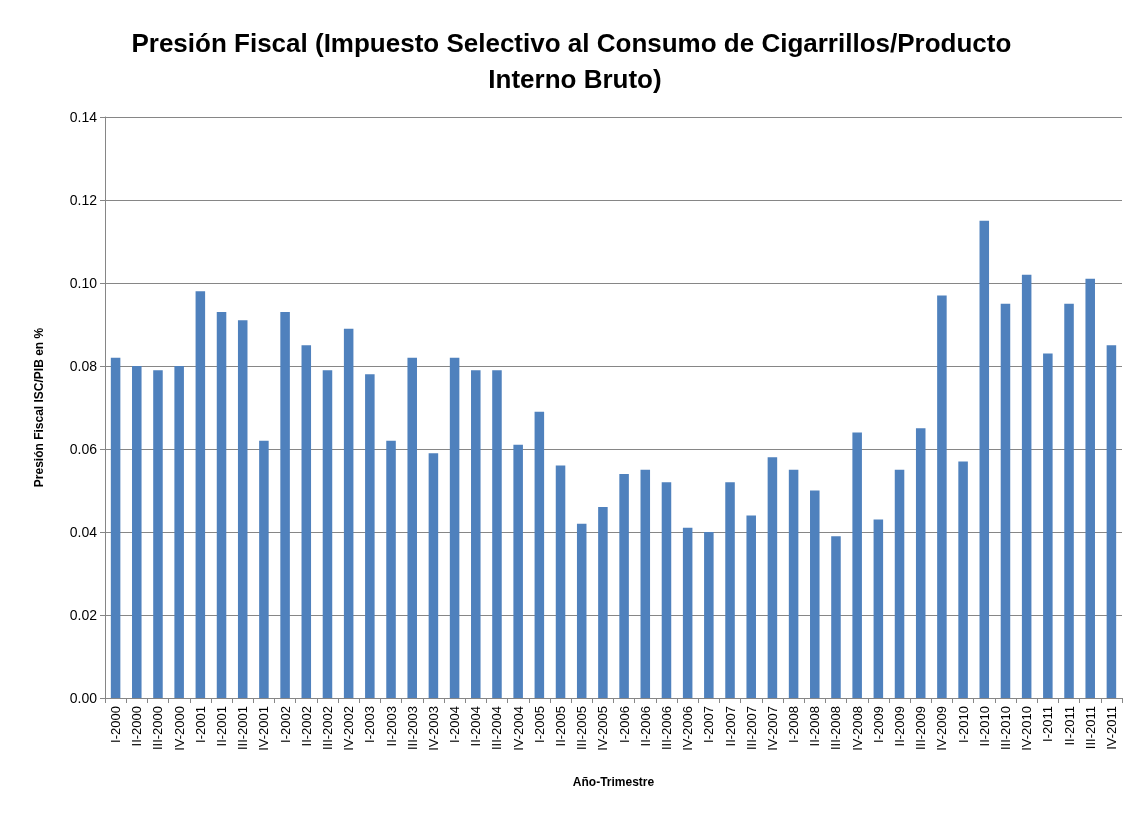 The image size is (1130, 825). Describe the element at coordinates (327, 728) in the screenshot. I see `x-tick-label: III-2002` at that location.